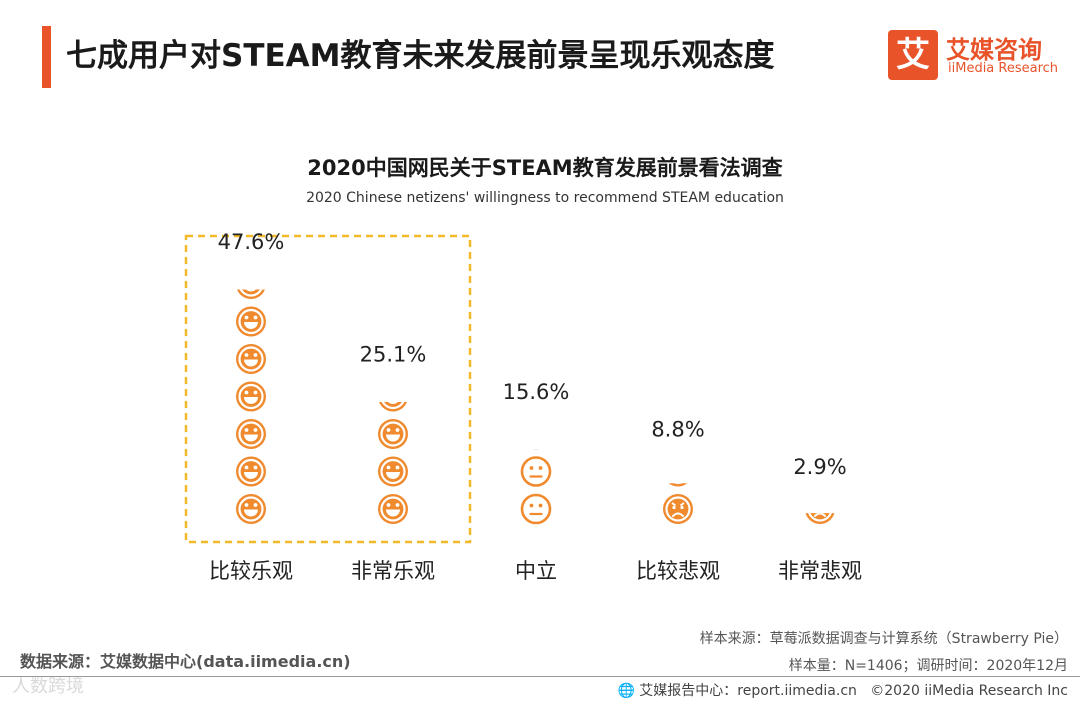 This screenshot has height=702, width=1080. I want to click on iimedia-logo: 艾 艾媒咨询 iiMedia Research, so click(978, 56).